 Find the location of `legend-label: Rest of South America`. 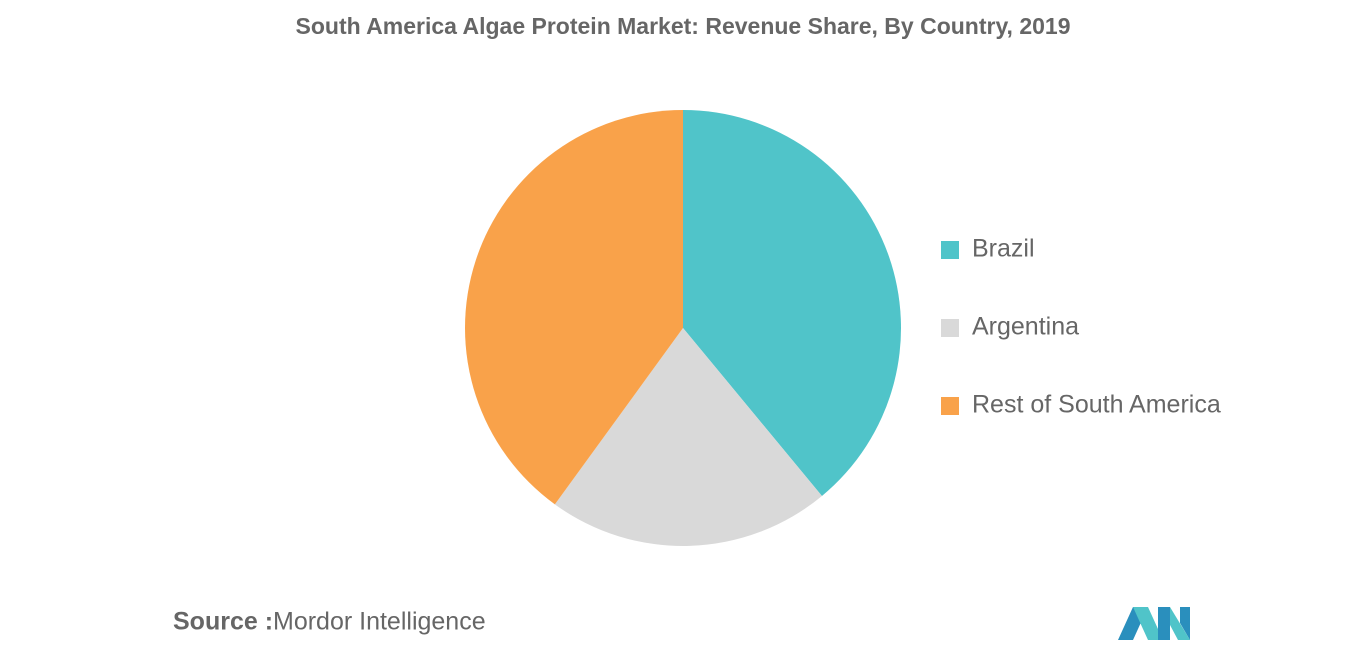

legend-label: Rest of South America is located at coordinates (1096, 405).